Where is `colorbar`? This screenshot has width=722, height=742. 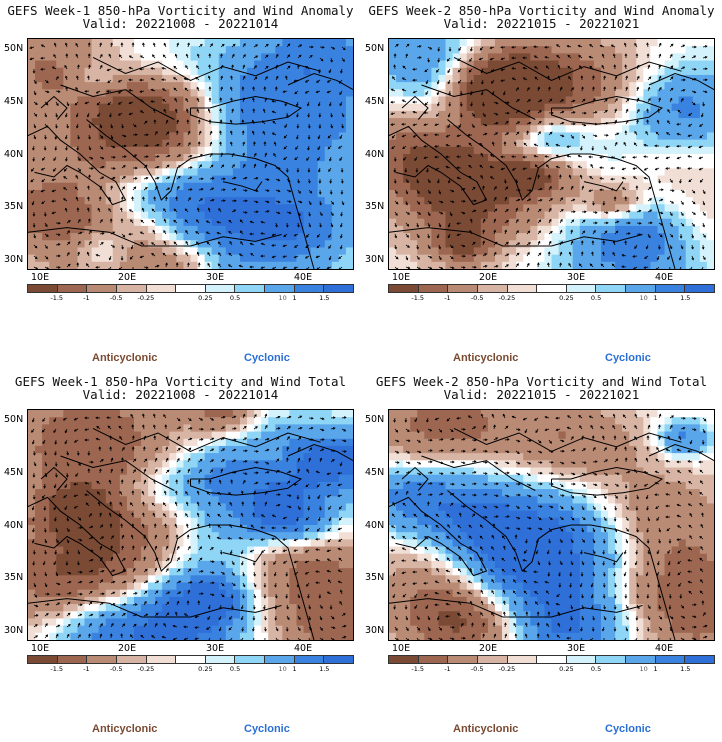
colorbar is located at coordinates (190, 659).